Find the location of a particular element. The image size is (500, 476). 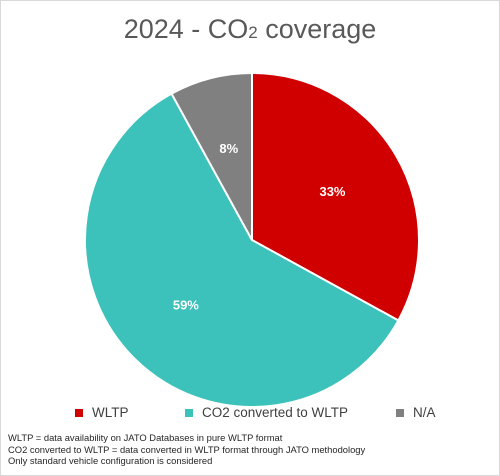

chart-legend: WLTP CO2 converted to WLTP N/A is located at coordinates (250, 415).